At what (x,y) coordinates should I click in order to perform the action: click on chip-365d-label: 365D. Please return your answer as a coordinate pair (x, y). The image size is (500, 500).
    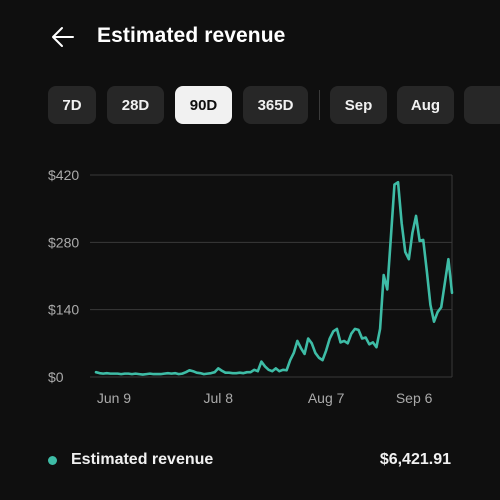
    Looking at the image, I should click on (275, 105).